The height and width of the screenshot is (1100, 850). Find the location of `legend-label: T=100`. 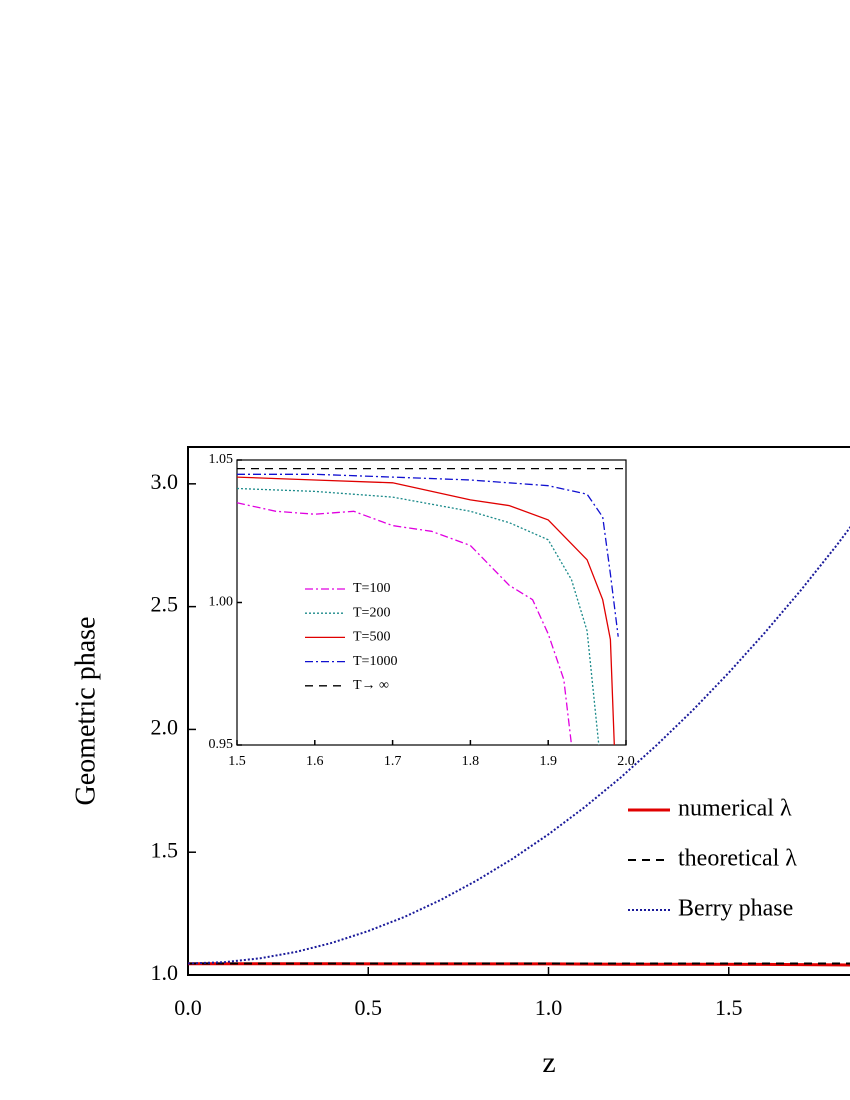

legend-label: T=100 is located at coordinates (371, 588).